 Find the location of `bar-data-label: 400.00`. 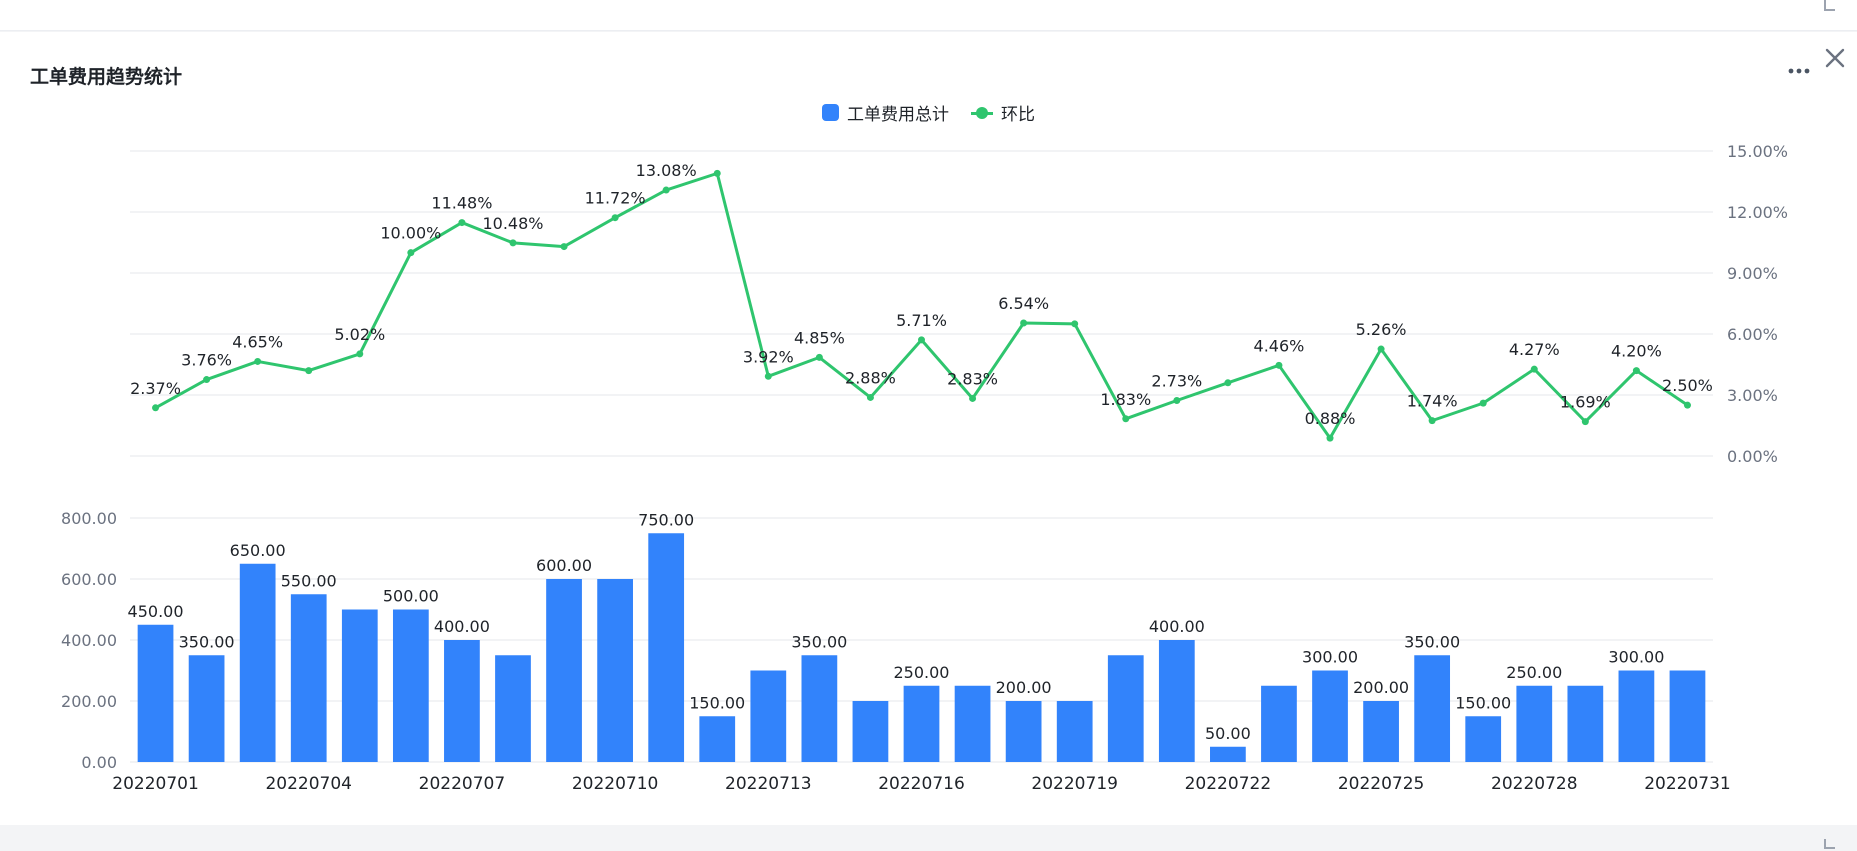

bar-data-label: 400.00 is located at coordinates (1177, 626).